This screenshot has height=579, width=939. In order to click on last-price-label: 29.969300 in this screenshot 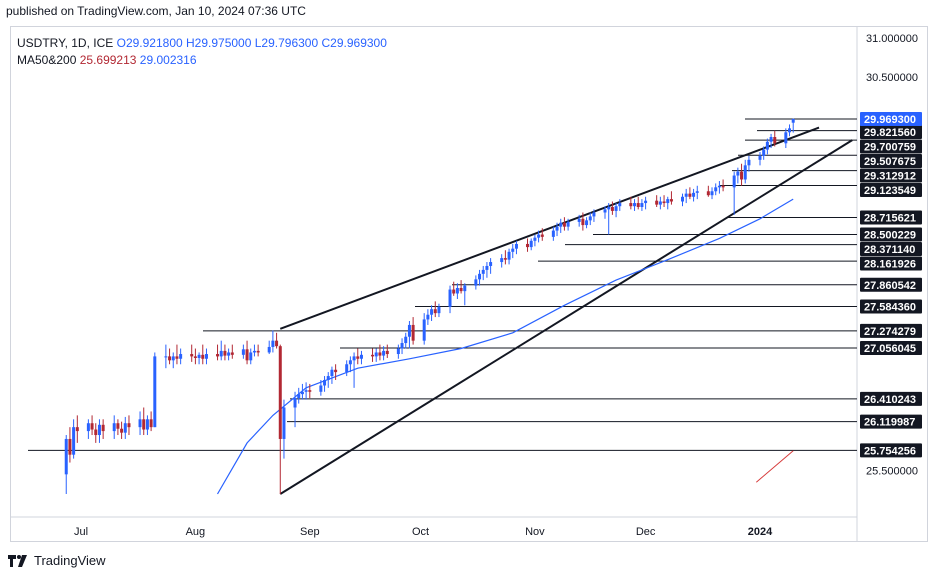, I will do `click(890, 120)`.